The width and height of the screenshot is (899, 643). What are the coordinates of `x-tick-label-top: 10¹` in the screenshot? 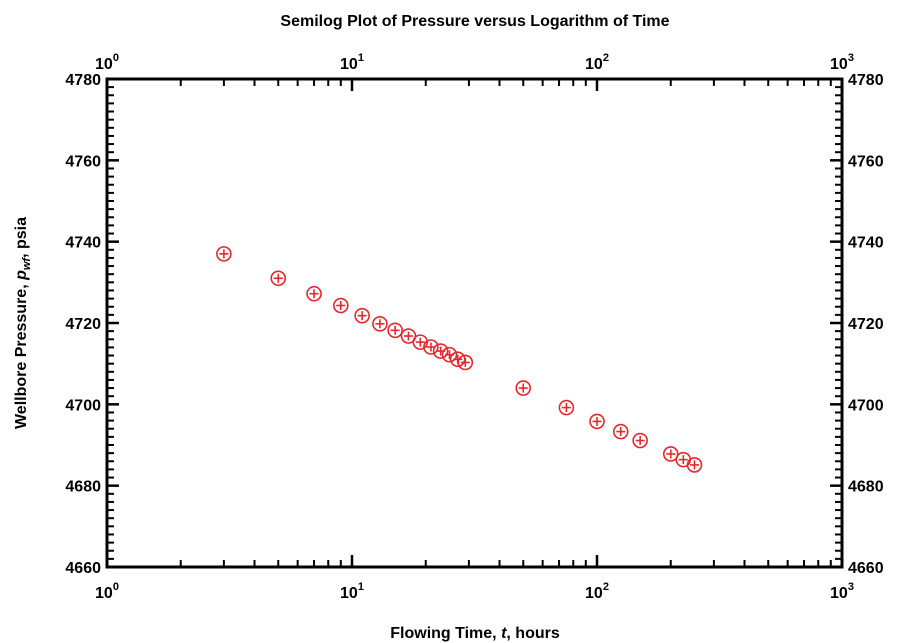 It's located at (352, 62).